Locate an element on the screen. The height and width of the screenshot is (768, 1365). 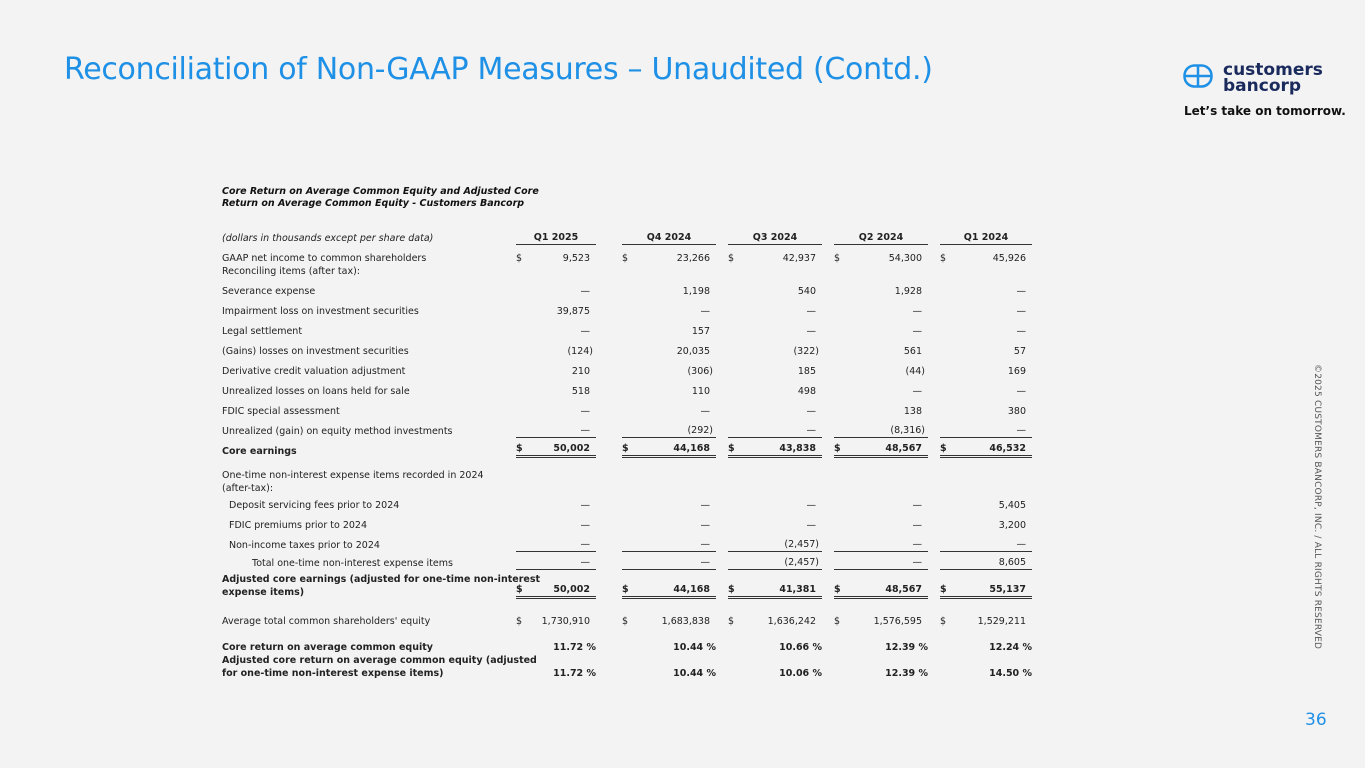
cell-value: 44,168 is located at coordinates (691, 589).